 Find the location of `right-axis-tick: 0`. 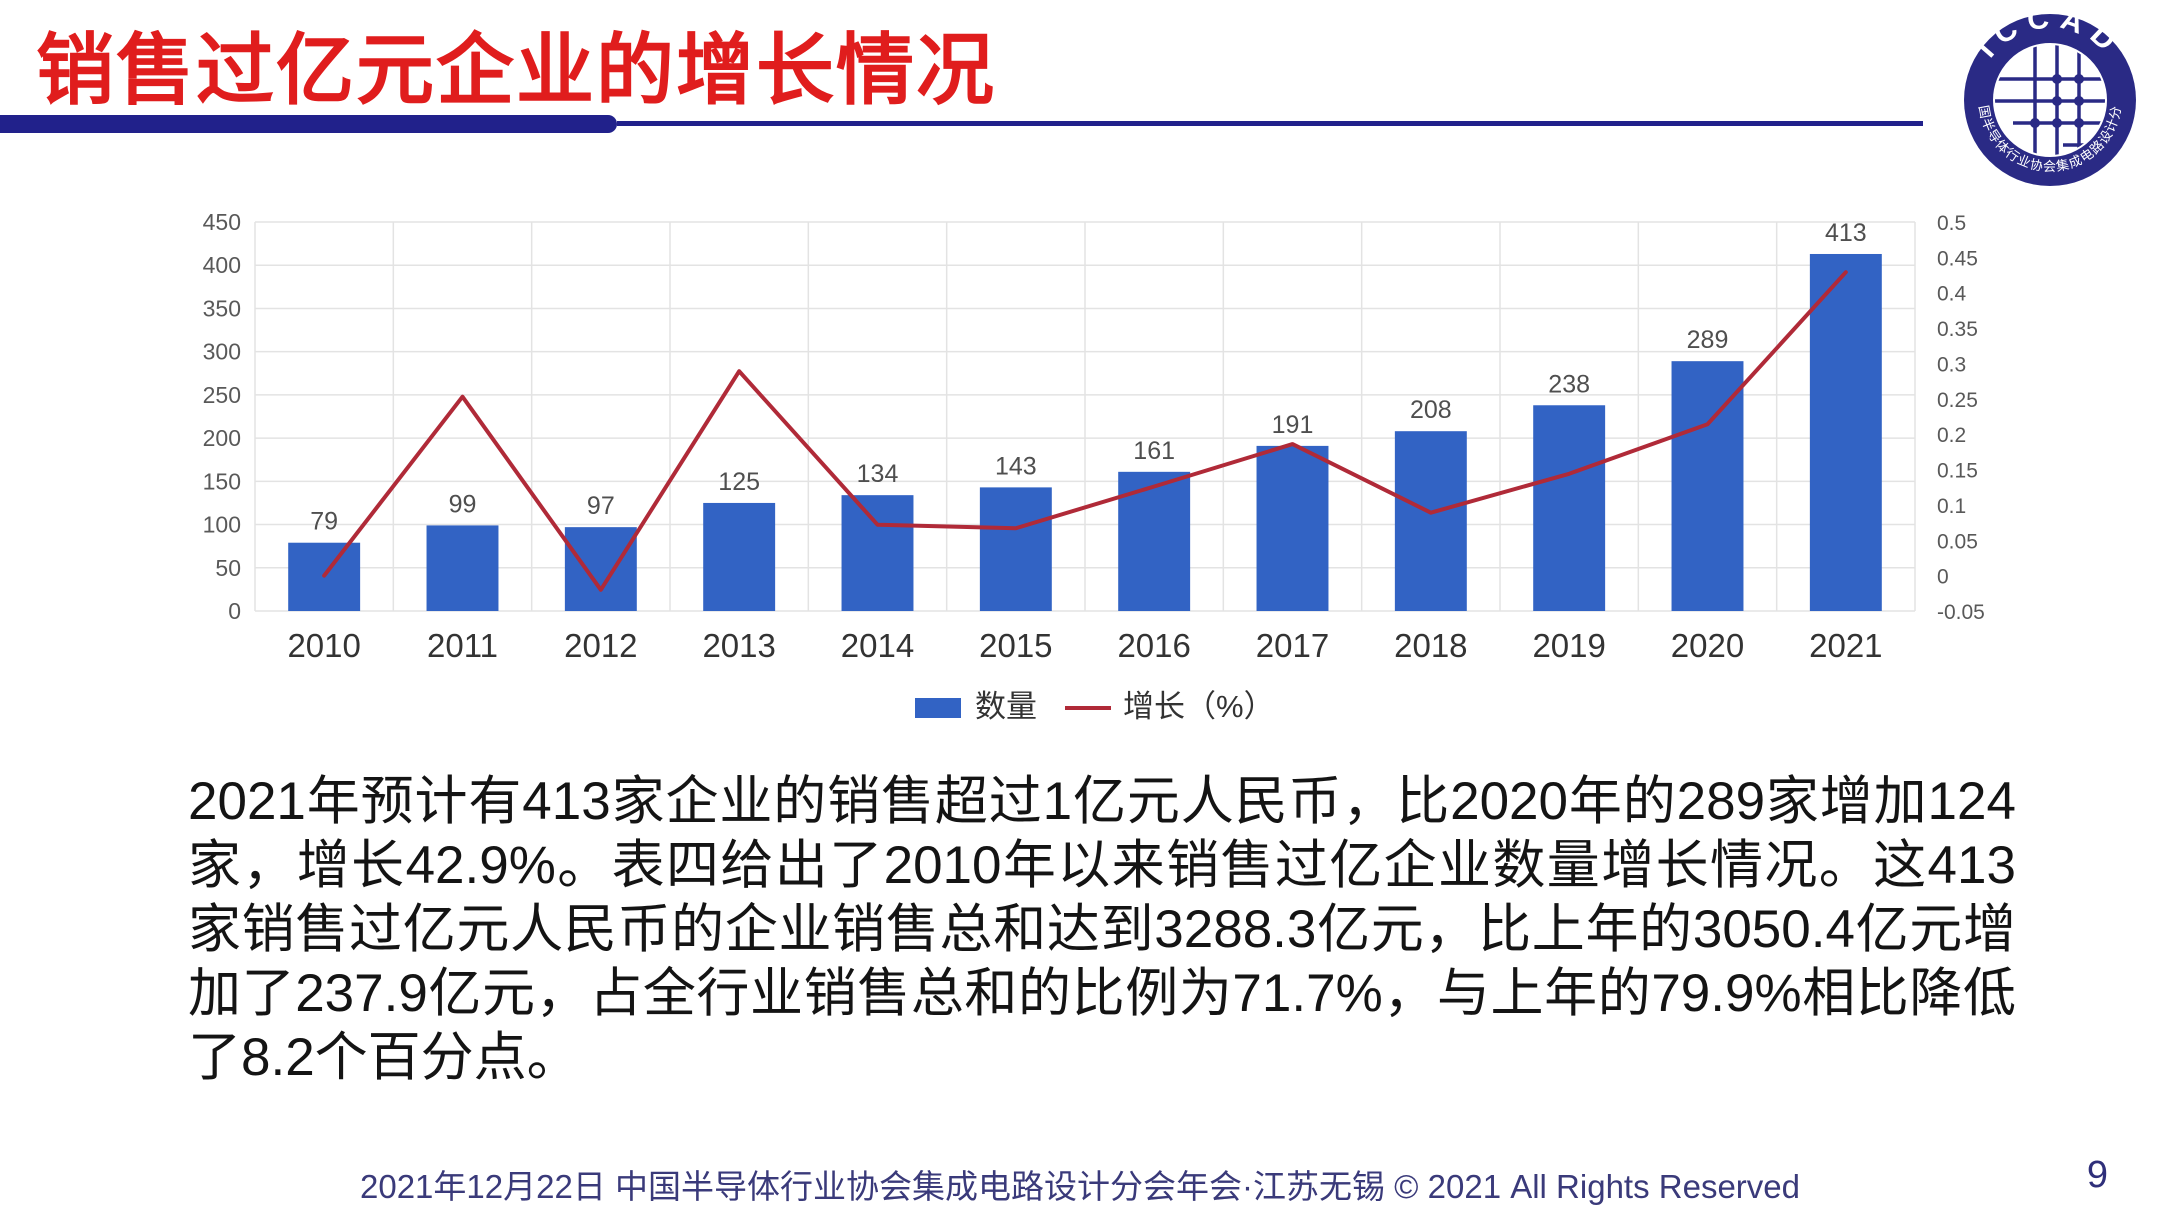

right-axis-tick: 0 is located at coordinates (1943, 577).